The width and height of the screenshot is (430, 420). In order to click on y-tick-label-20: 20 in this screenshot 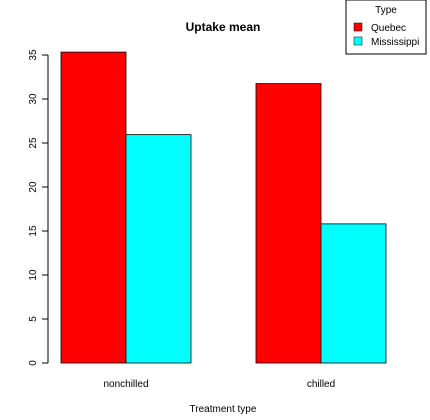, I will do `click(33, 187)`.